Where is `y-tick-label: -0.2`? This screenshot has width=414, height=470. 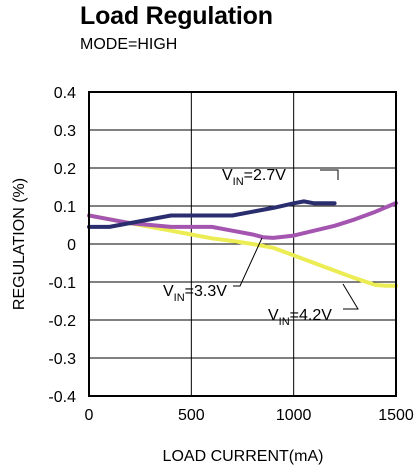
y-tick-label: -0.2 is located at coordinates (62, 321).